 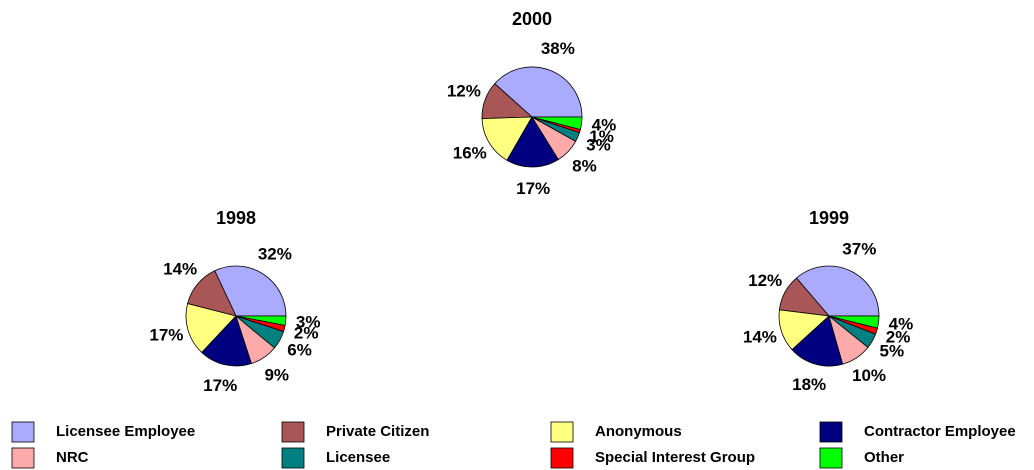 What do you see at coordinates (377, 431) in the screenshot?
I see `legend-label: Private Citizen` at bounding box center [377, 431].